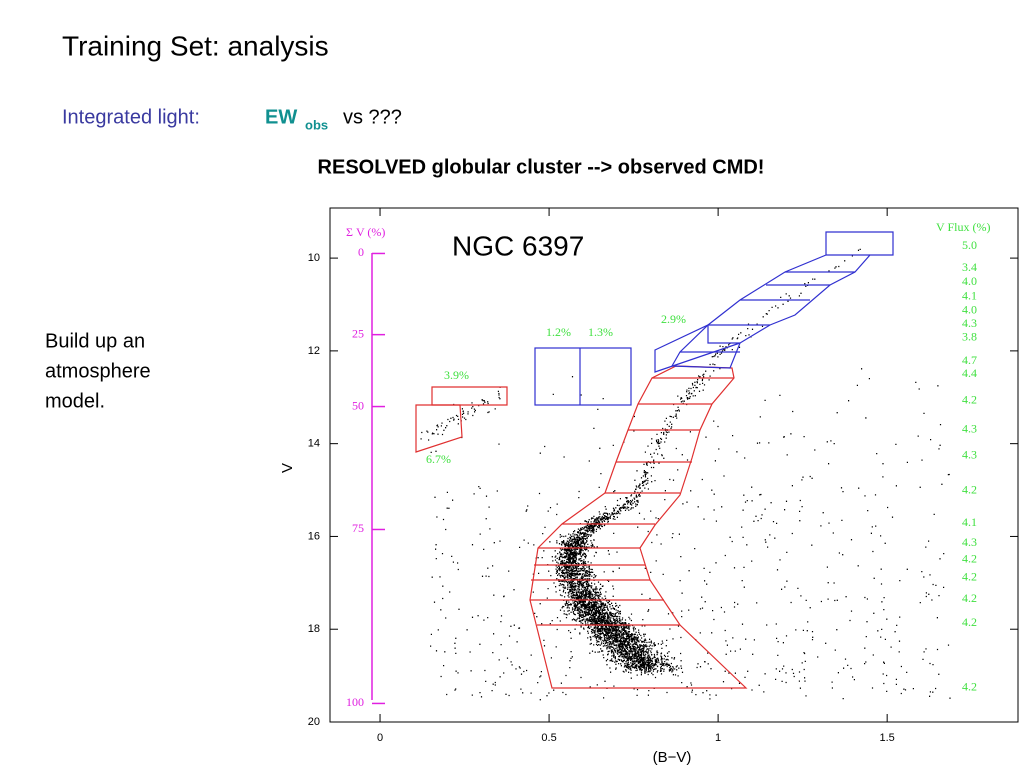 This screenshot has width=1024, height=768. Describe the element at coordinates (438, 459) in the screenshot. I see `box-label: 6.7%` at that location.